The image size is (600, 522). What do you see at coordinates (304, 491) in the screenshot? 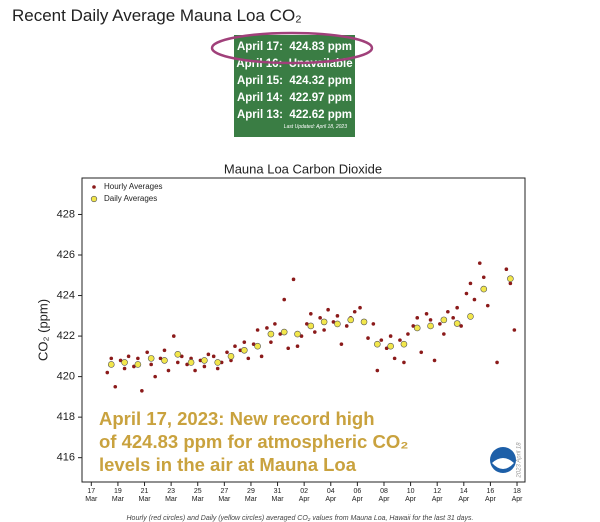
I see `x-tick-label: 02` at bounding box center [304, 491].